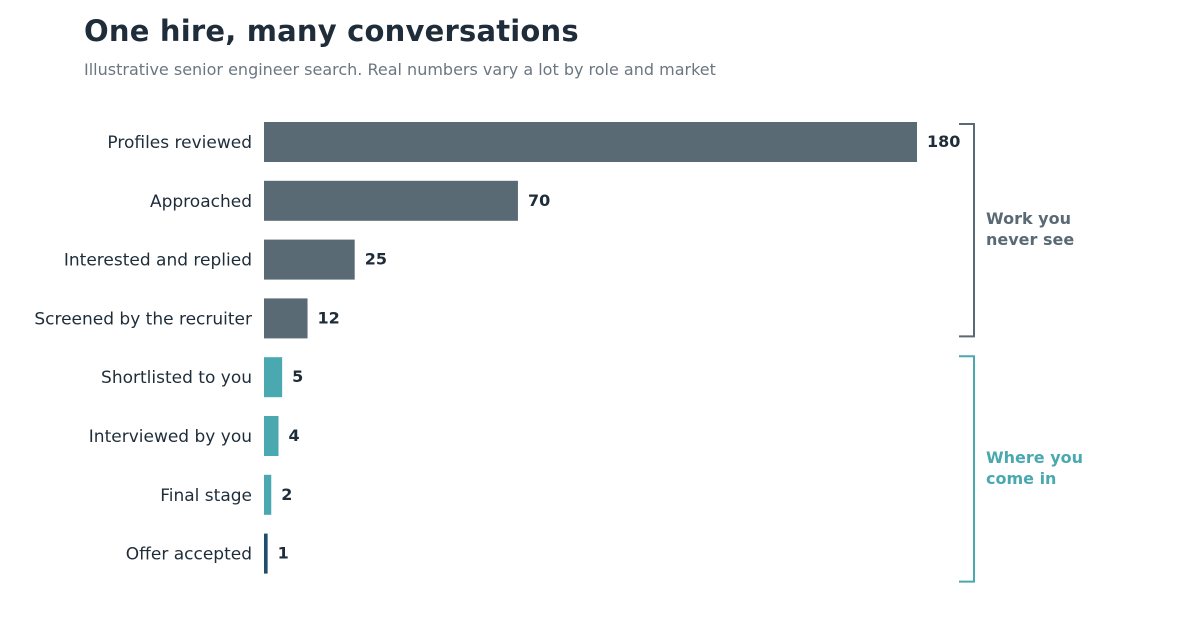  Describe the element at coordinates (331, 31) in the screenshot. I see `chart-title: One hire, many conversations` at that location.